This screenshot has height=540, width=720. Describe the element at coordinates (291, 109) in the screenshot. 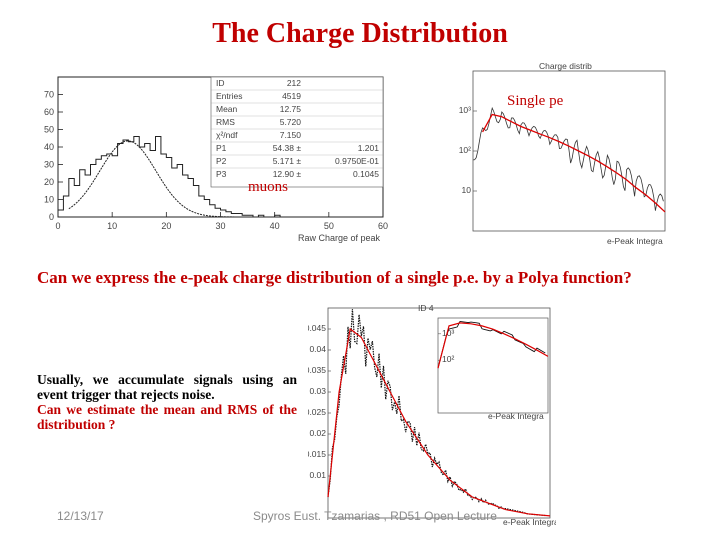

I see `muons-stat-value-2: 12.75` at that location.